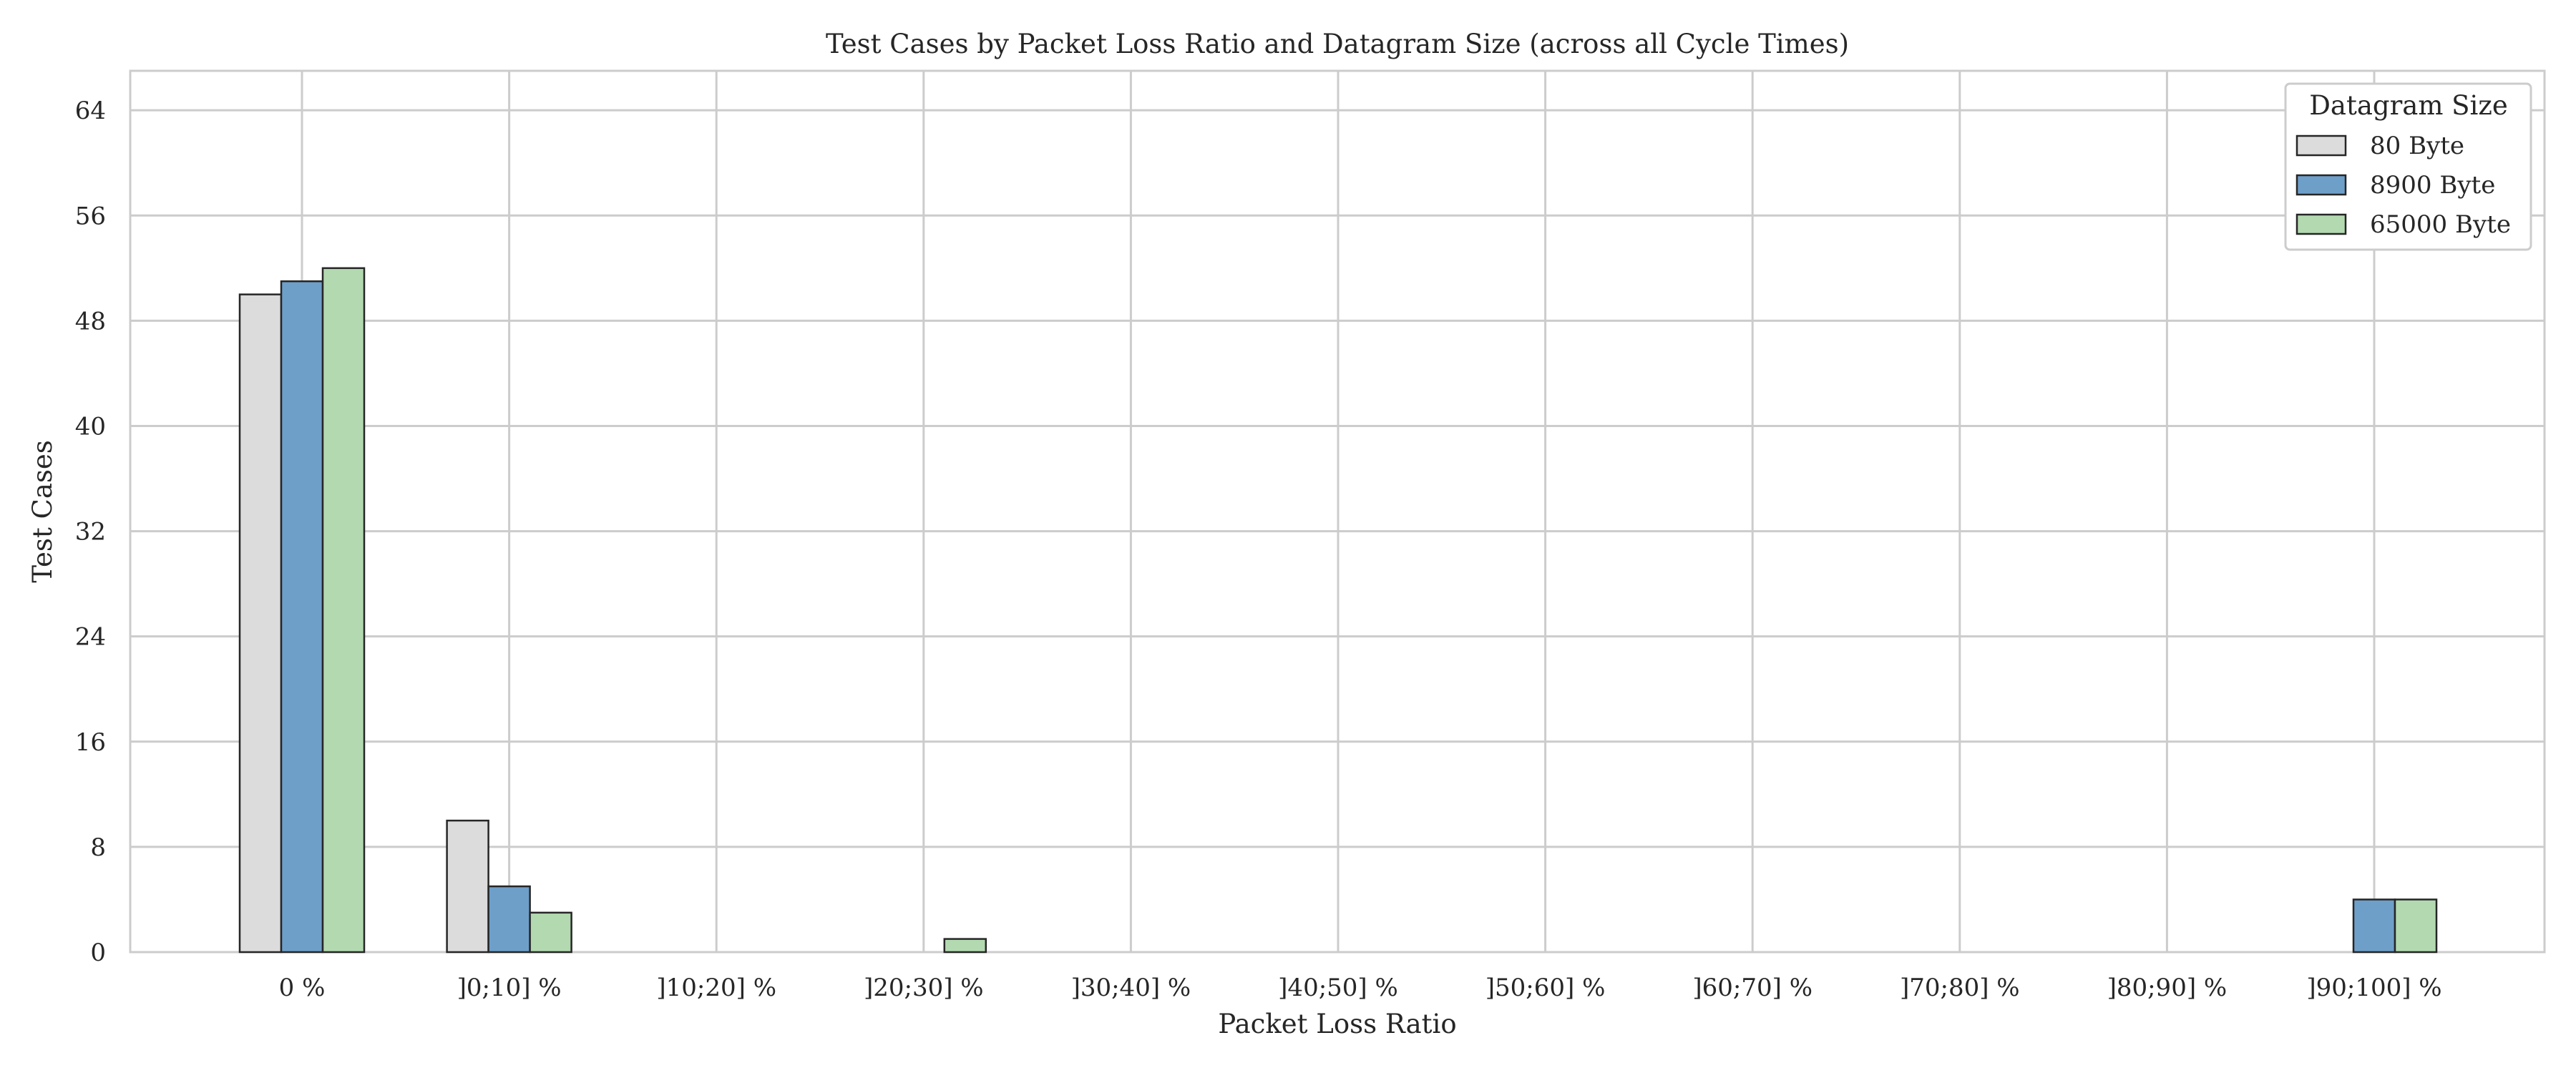  What do you see at coordinates (1960, 988) in the screenshot?
I see `x-tick-label: ]70;80] %` at bounding box center [1960, 988].